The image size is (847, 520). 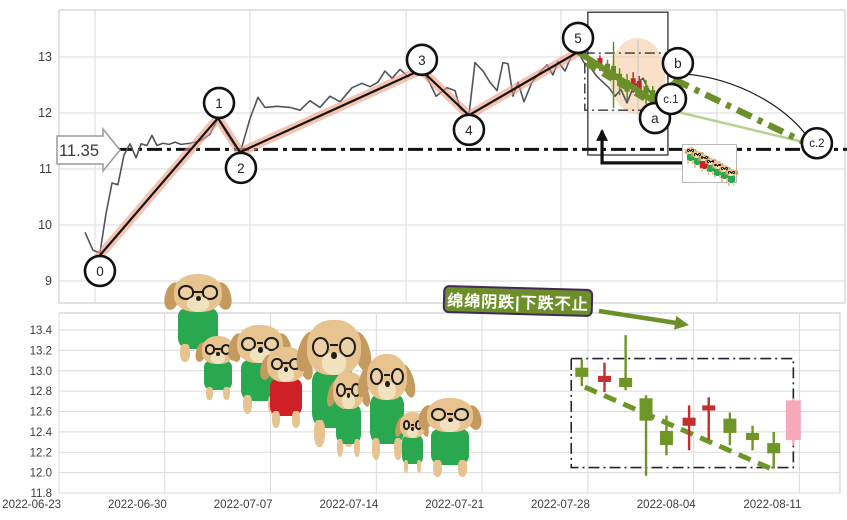 What do you see at coordinates (666, 505) in the screenshot?
I see `x-axis-label: 2022-08-04` at bounding box center [666, 505].